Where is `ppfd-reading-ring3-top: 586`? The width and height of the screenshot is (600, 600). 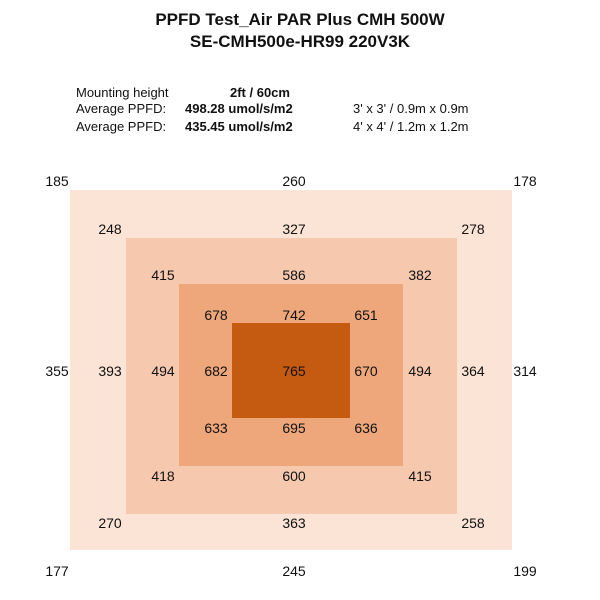
ppfd-reading-ring3-top: 586 is located at coordinates (294, 275).